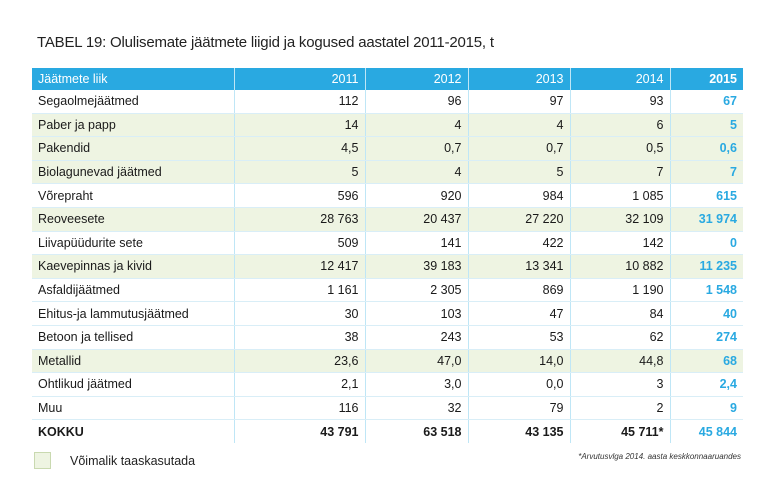 This screenshot has height=504, width=777. Describe the element at coordinates (417, 431) in the screenshot. I see `total-cell: 63 518` at that location.